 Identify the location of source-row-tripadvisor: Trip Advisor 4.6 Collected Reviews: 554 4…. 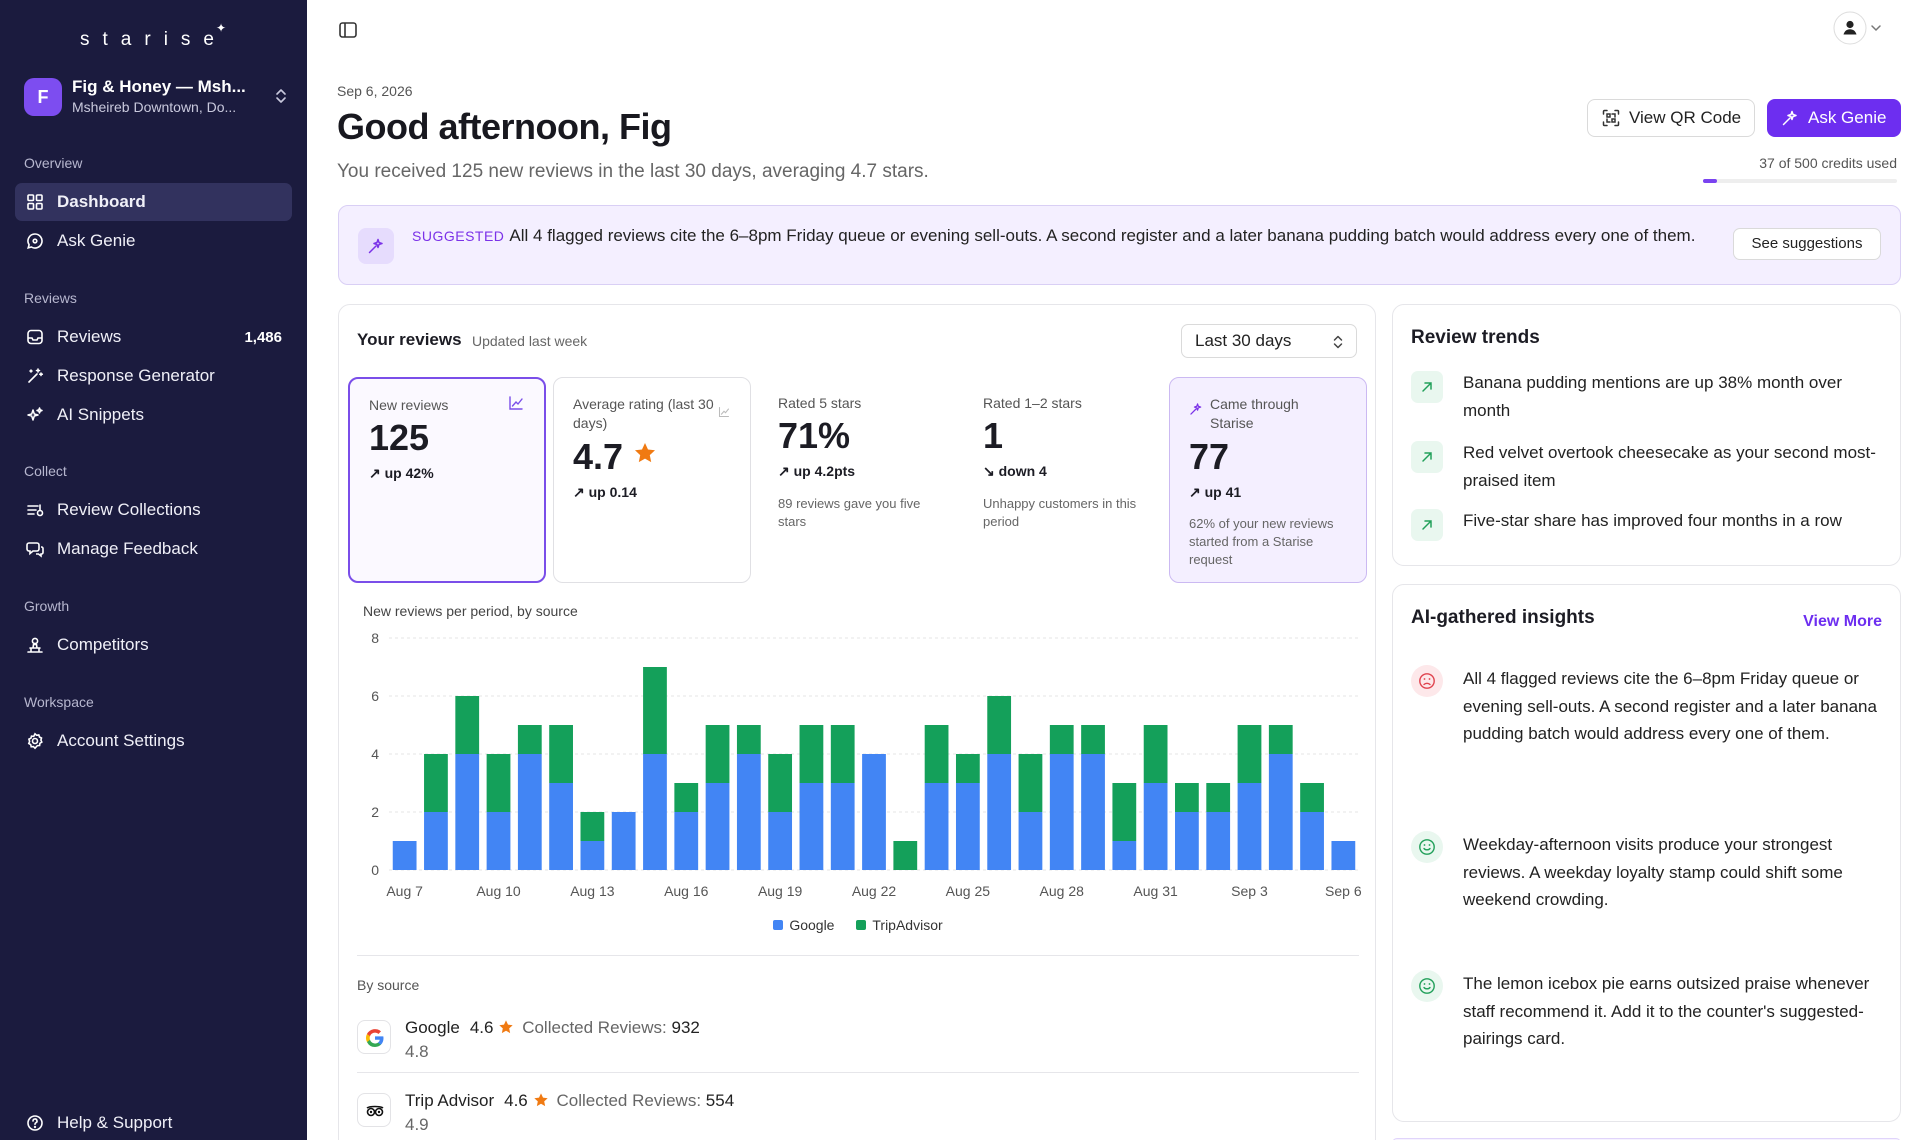
(857, 1114).